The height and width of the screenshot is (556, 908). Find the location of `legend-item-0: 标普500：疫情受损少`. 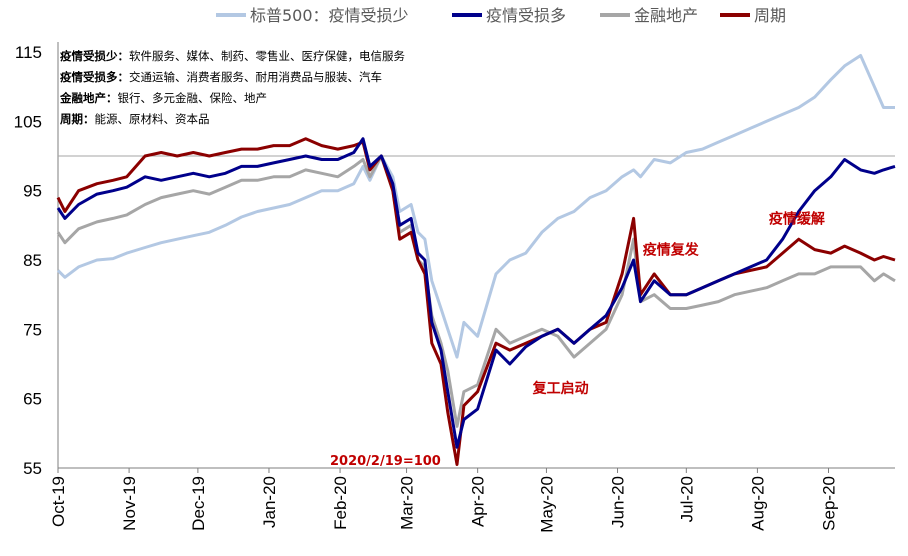

legend-item-0: 标普500：疫情受损少 is located at coordinates (312, 15).